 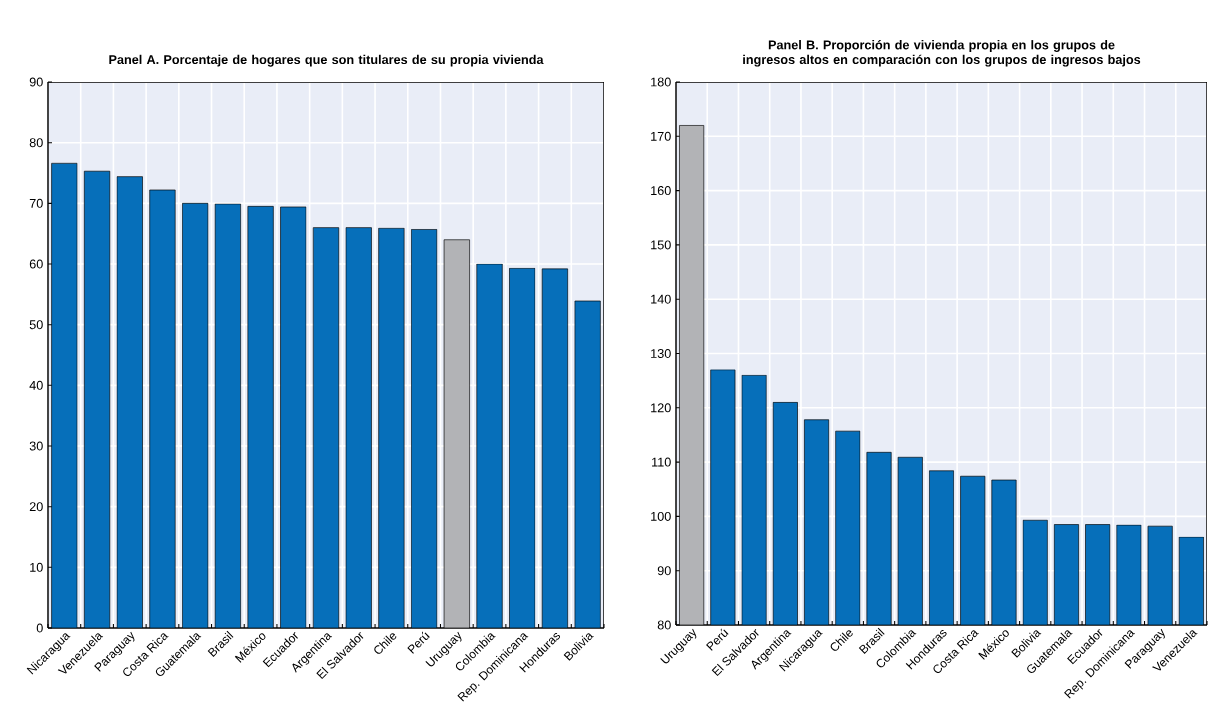 I want to click on y-tick-label: 50, so click(x=36, y=325).